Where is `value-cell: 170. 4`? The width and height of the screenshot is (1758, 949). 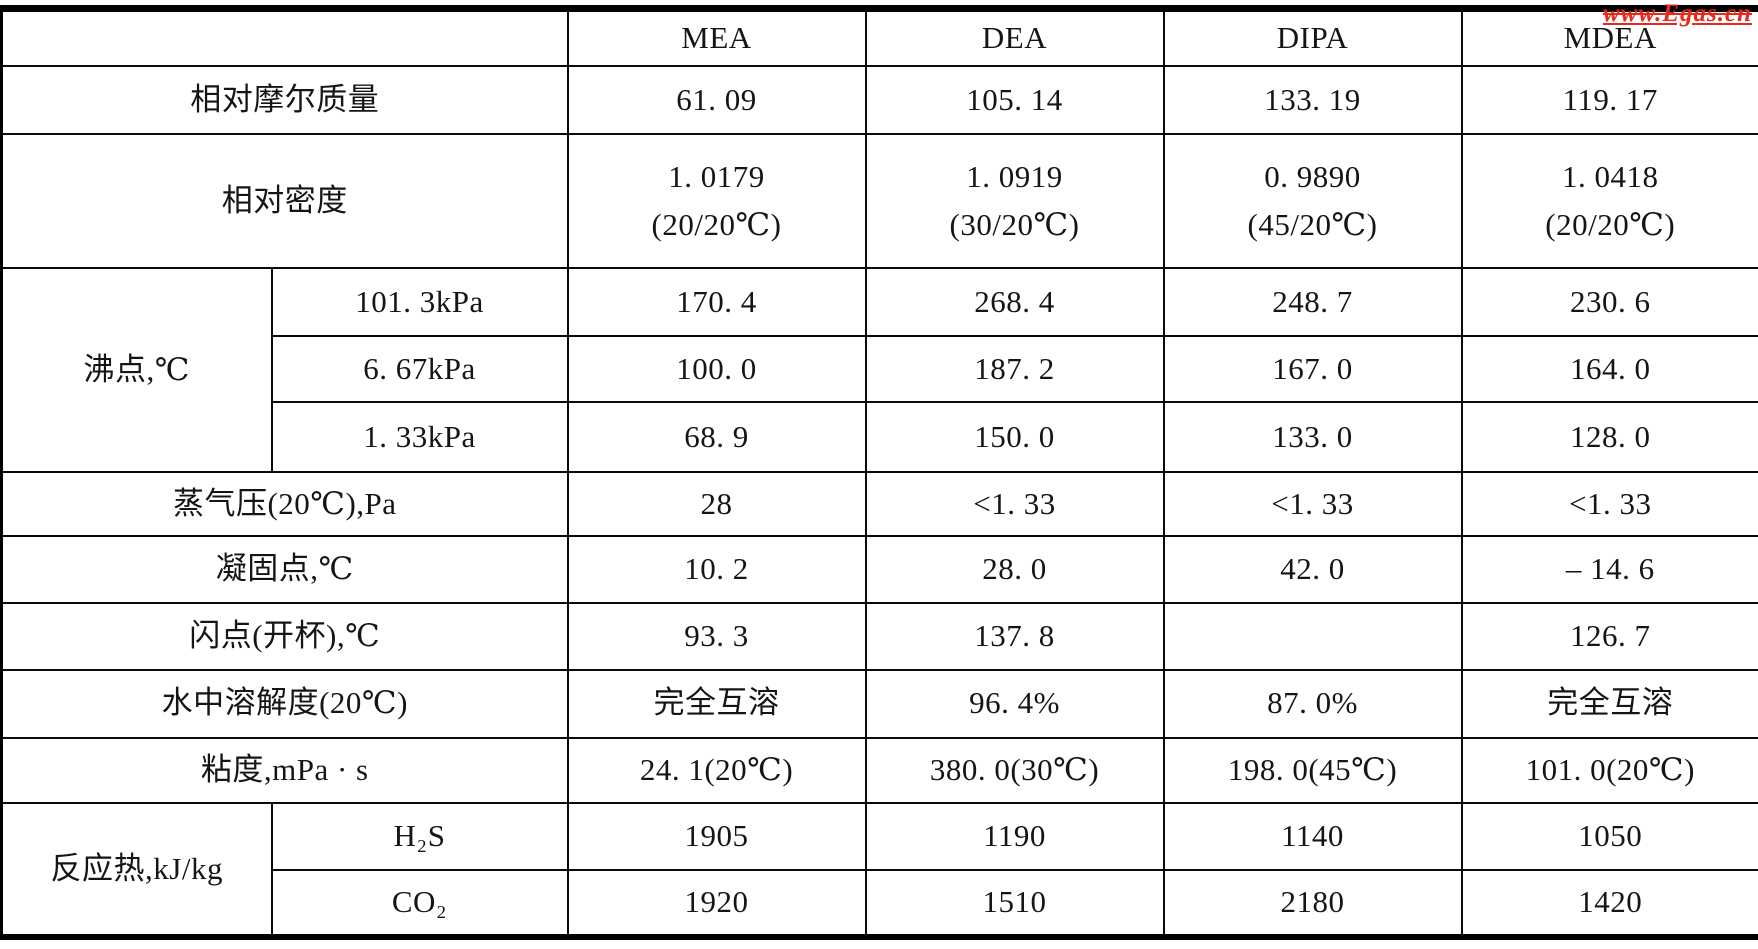
value-cell: 170. 4 is located at coordinates (716, 302).